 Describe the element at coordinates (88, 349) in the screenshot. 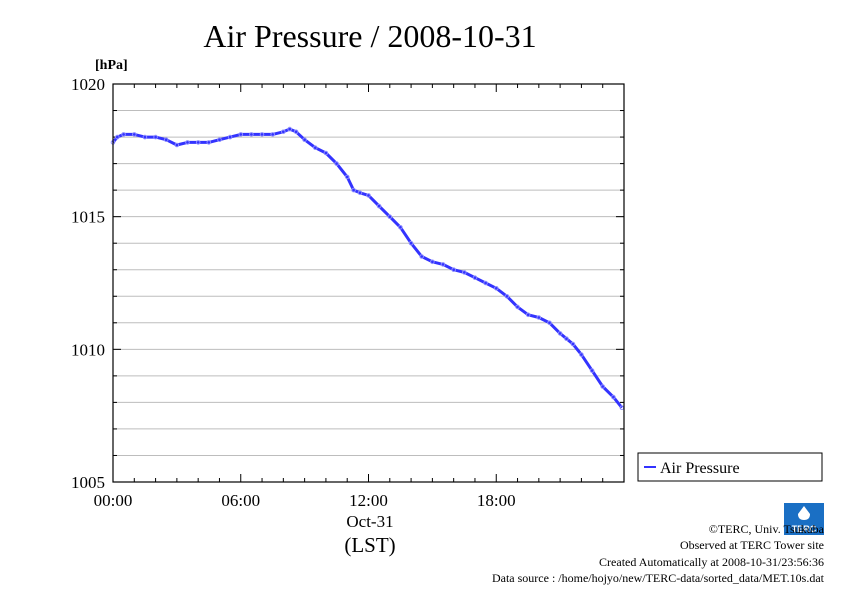

I see `y-tick-label: 1010` at that location.